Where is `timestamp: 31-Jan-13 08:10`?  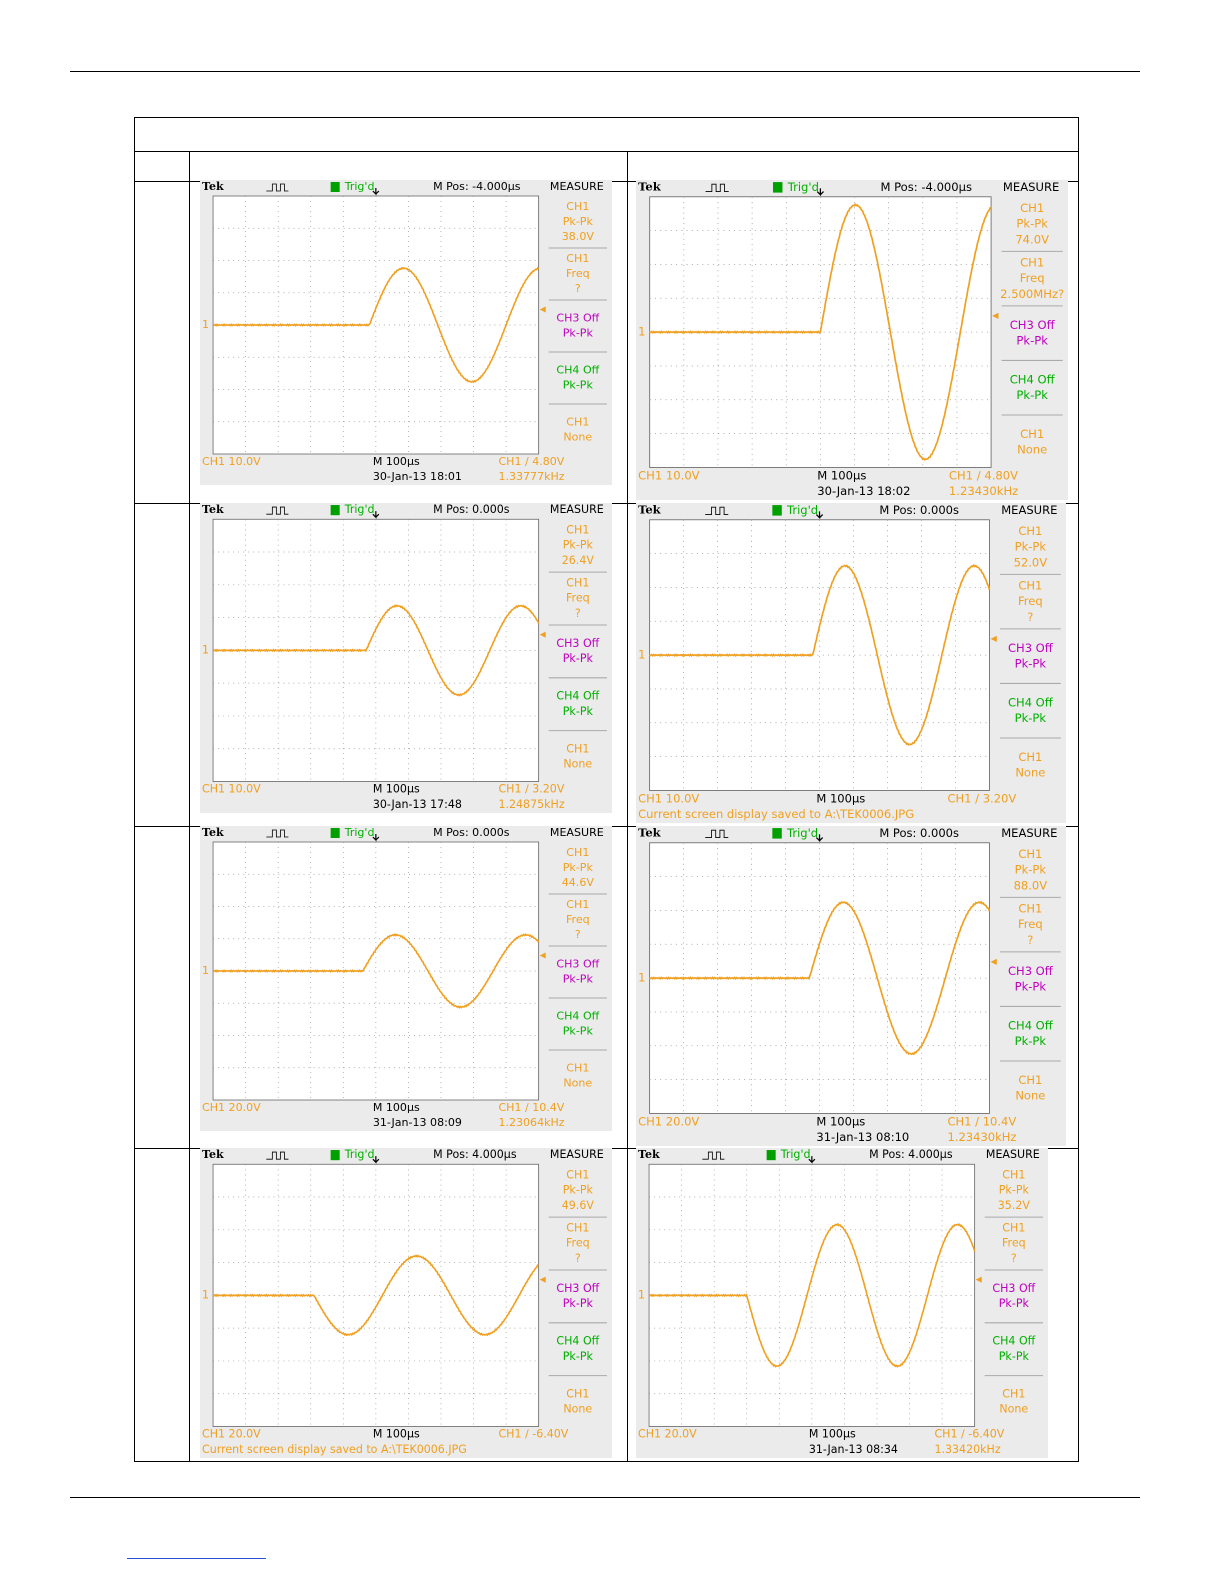
timestamp: 31-Jan-13 08:10 is located at coordinates (862, 1137).